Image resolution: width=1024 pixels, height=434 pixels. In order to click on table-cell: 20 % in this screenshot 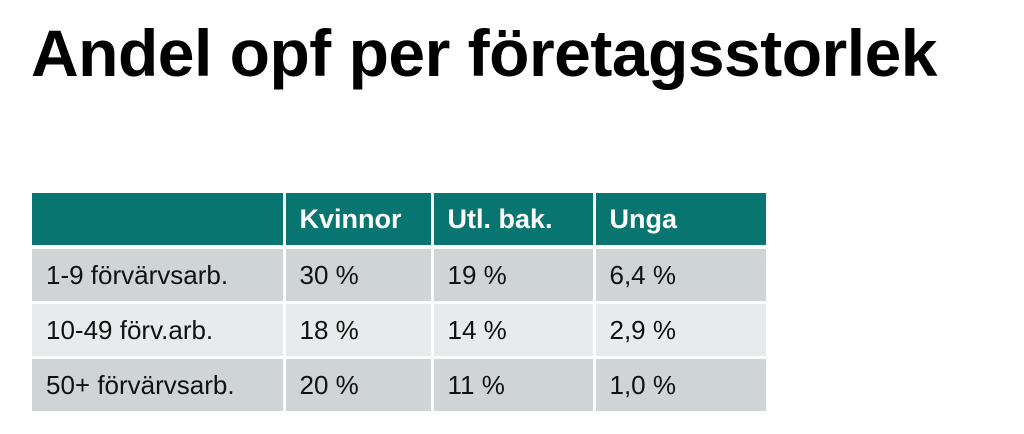, I will do `click(357, 385)`.